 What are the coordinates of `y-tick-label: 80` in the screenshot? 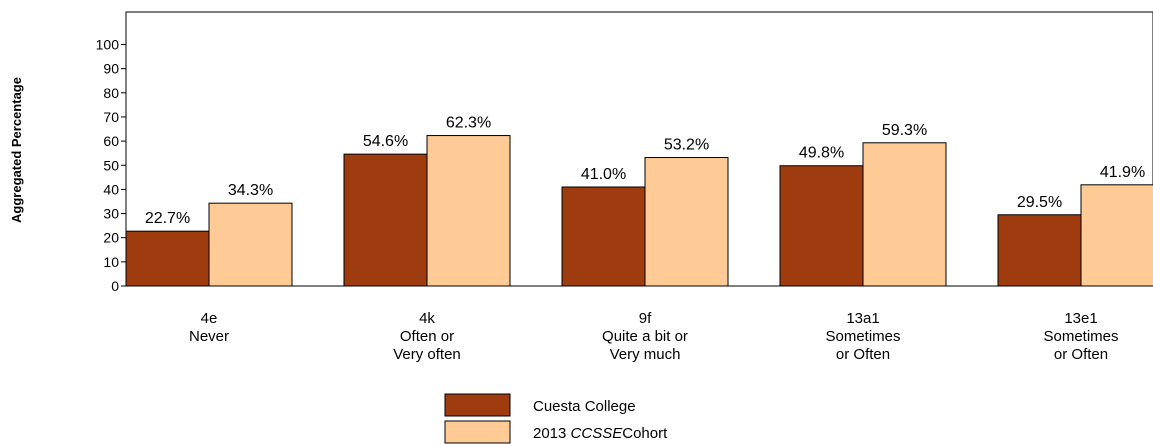 It's located at (111, 93).